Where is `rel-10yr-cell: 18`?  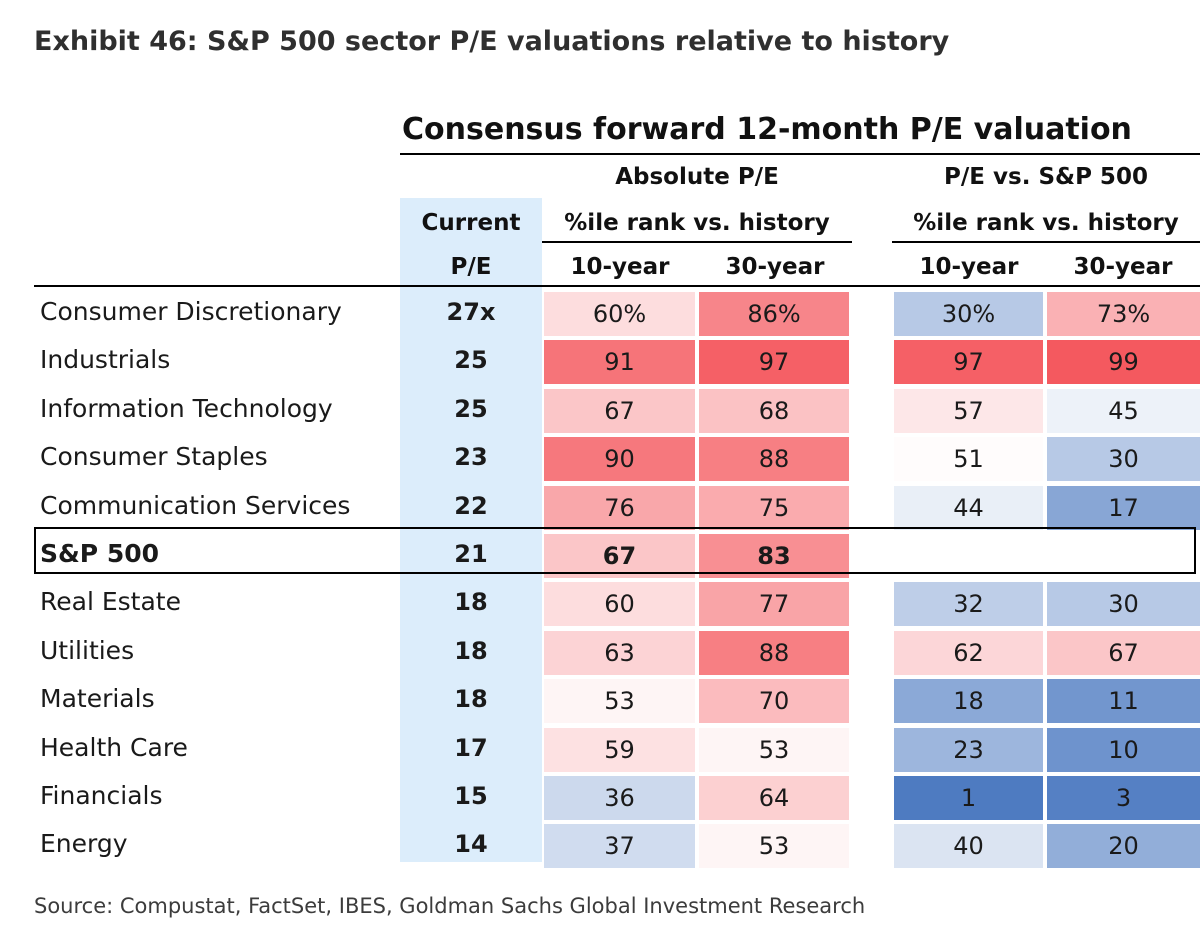
rel-10yr-cell: 18 is located at coordinates (968, 701).